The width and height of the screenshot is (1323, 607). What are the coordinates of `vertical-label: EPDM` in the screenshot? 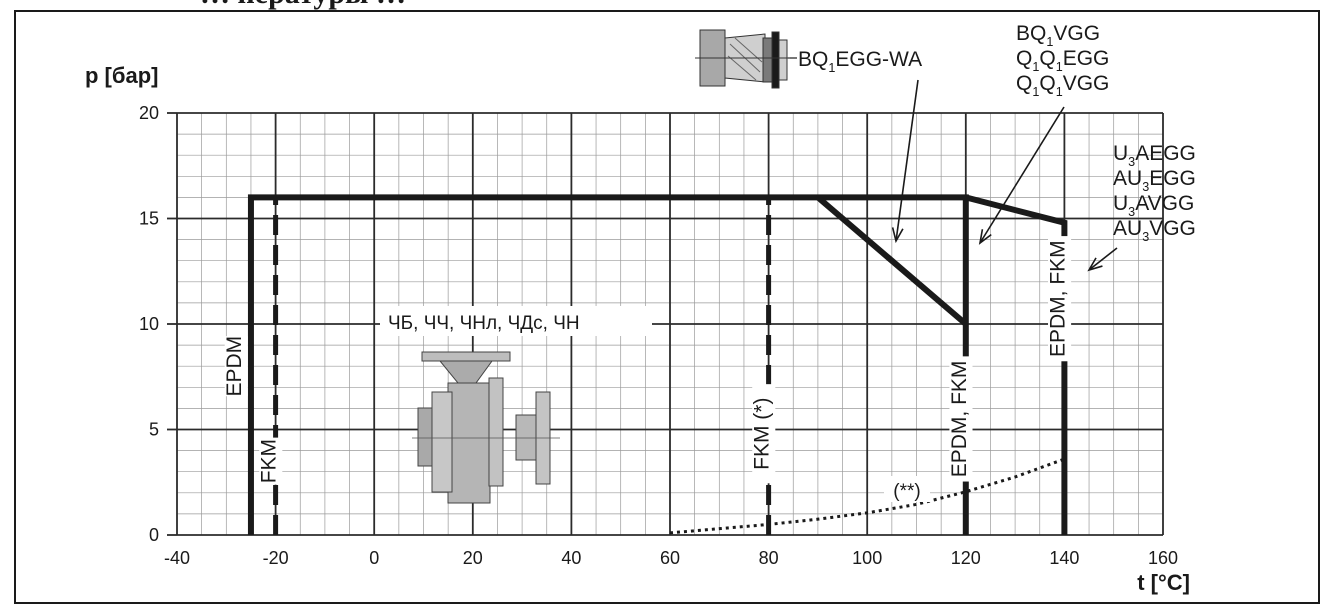 It's located at (235, 366).